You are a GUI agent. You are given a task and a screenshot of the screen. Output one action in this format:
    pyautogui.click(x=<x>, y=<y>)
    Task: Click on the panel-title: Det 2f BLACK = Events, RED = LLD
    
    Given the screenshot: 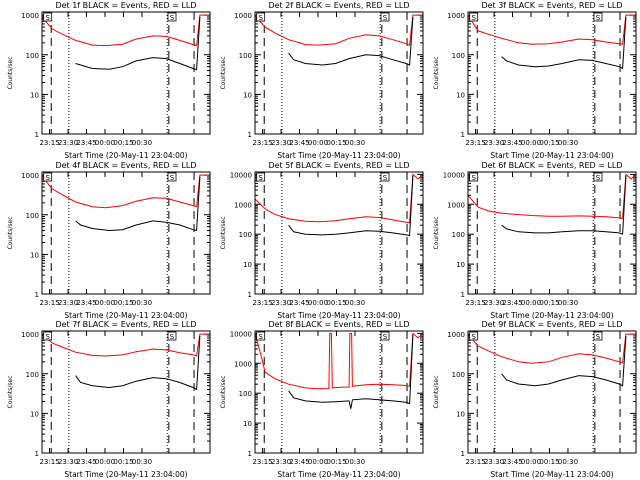 What is the action you would take?
    pyautogui.click(x=338, y=5)
    